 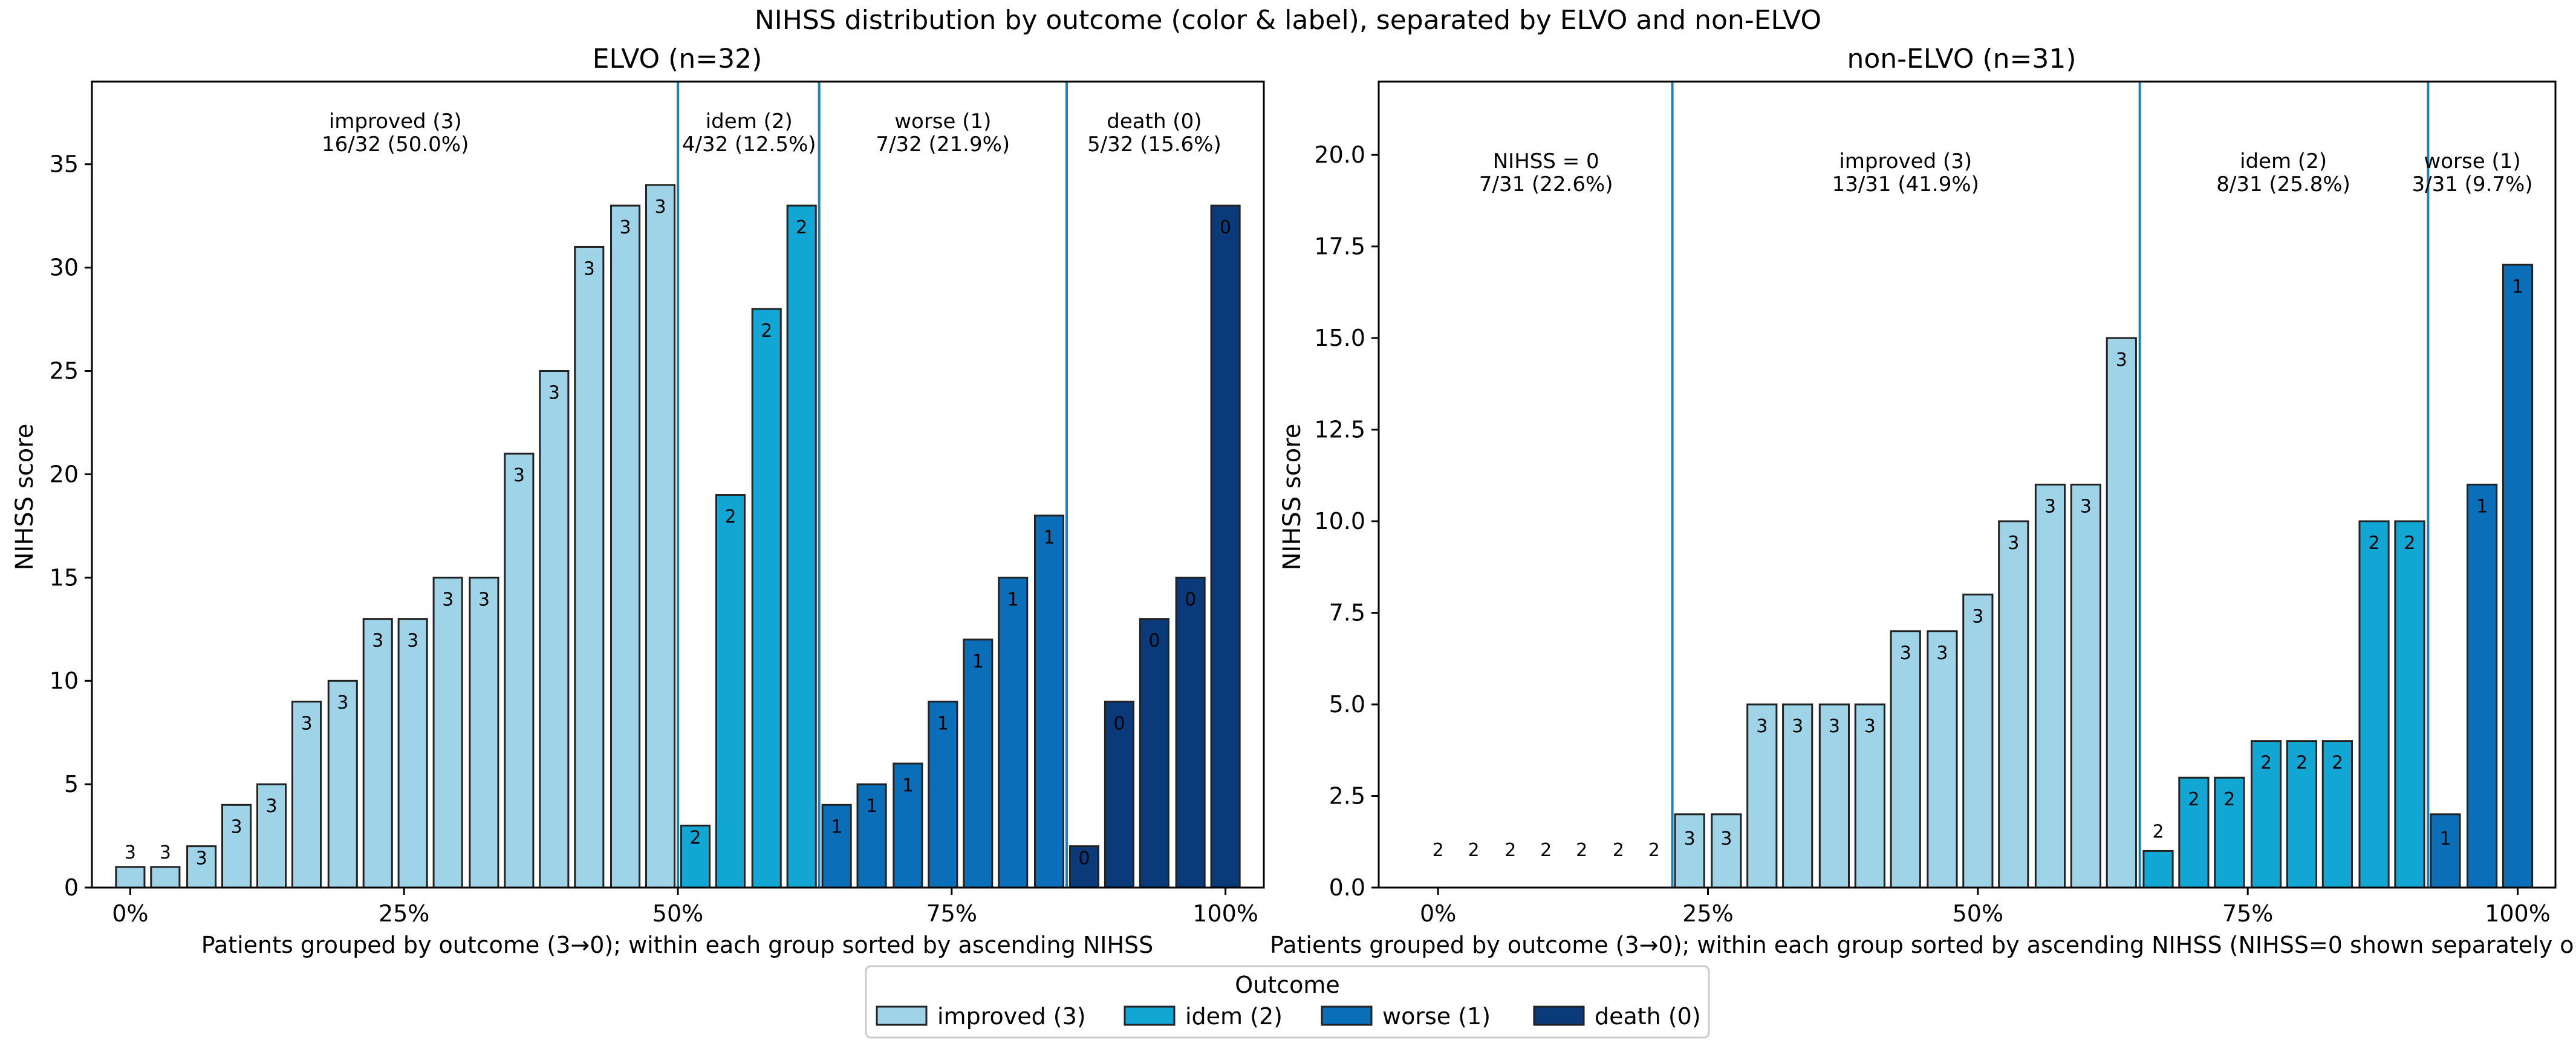 What do you see at coordinates (404, 913) in the screenshot?
I see `x-tick-label: 25%` at bounding box center [404, 913].